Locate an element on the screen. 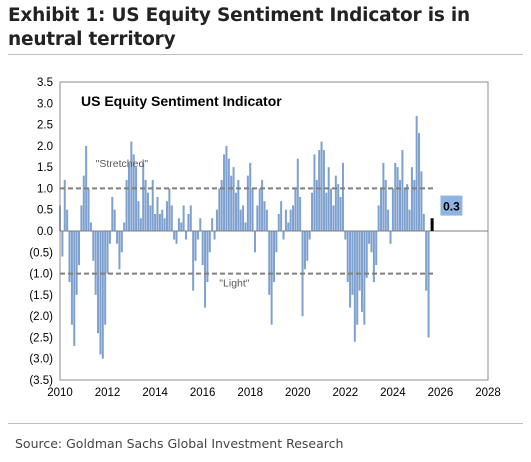 The height and width of the screenshot is (462, 531). y-tick-label: 1.5 is located at coordinates (45, 168).